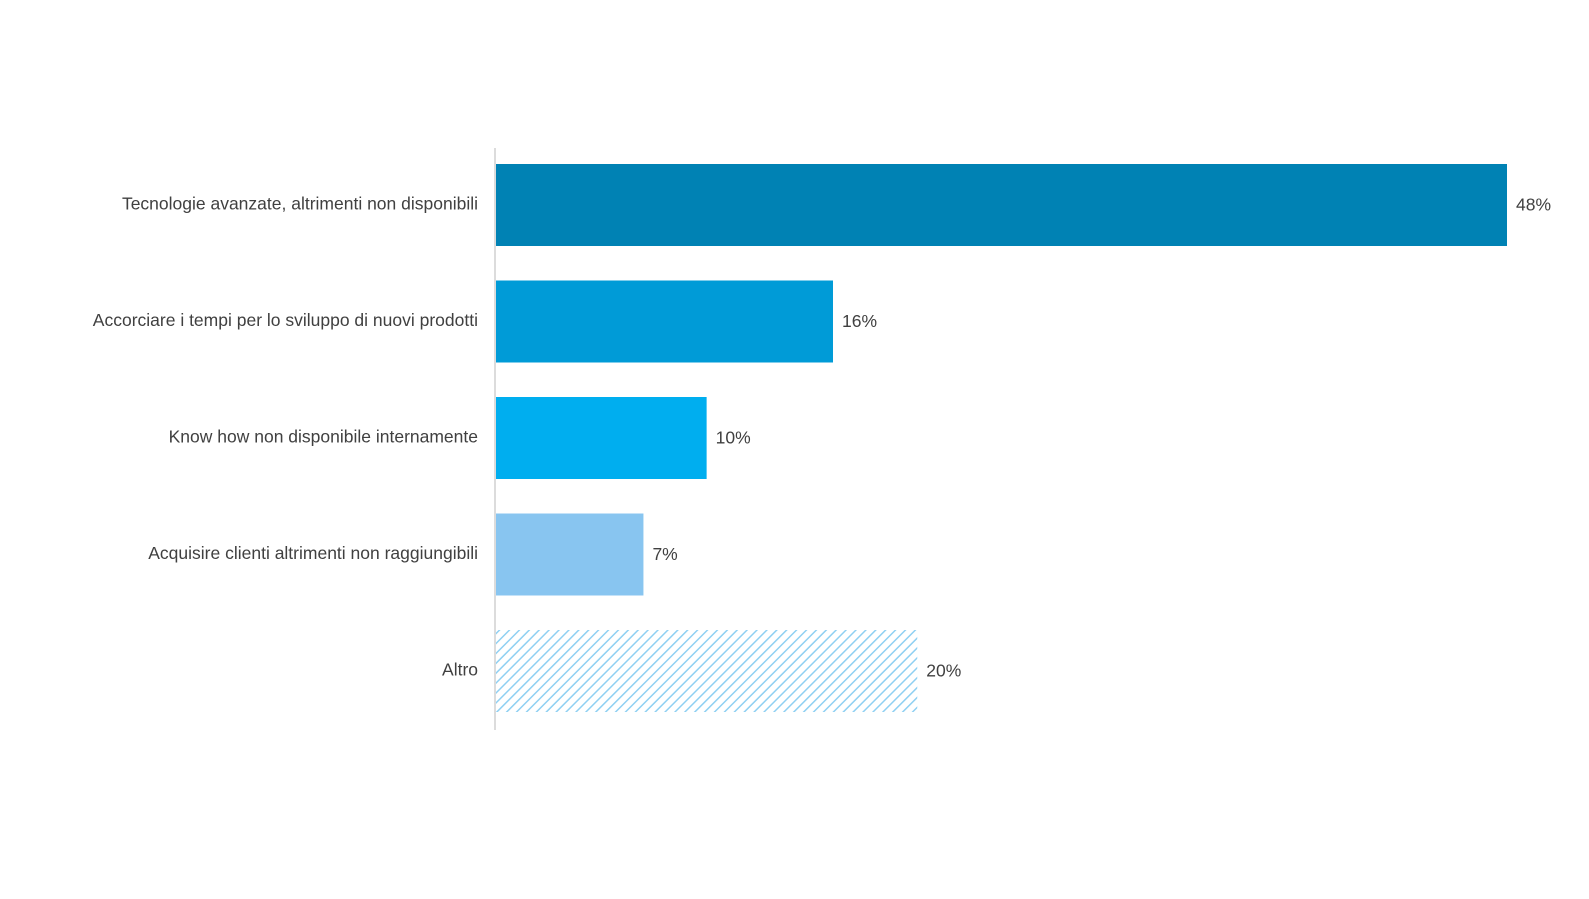  I want to click on category-label: Altro, so click(460, 670).